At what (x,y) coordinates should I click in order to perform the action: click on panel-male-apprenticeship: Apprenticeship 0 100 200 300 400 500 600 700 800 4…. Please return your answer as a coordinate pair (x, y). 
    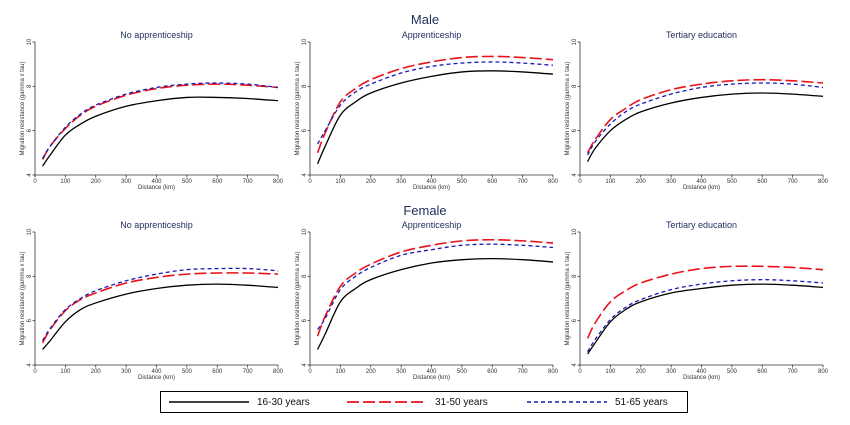
    Looking at the image, I should click on (427, 108).